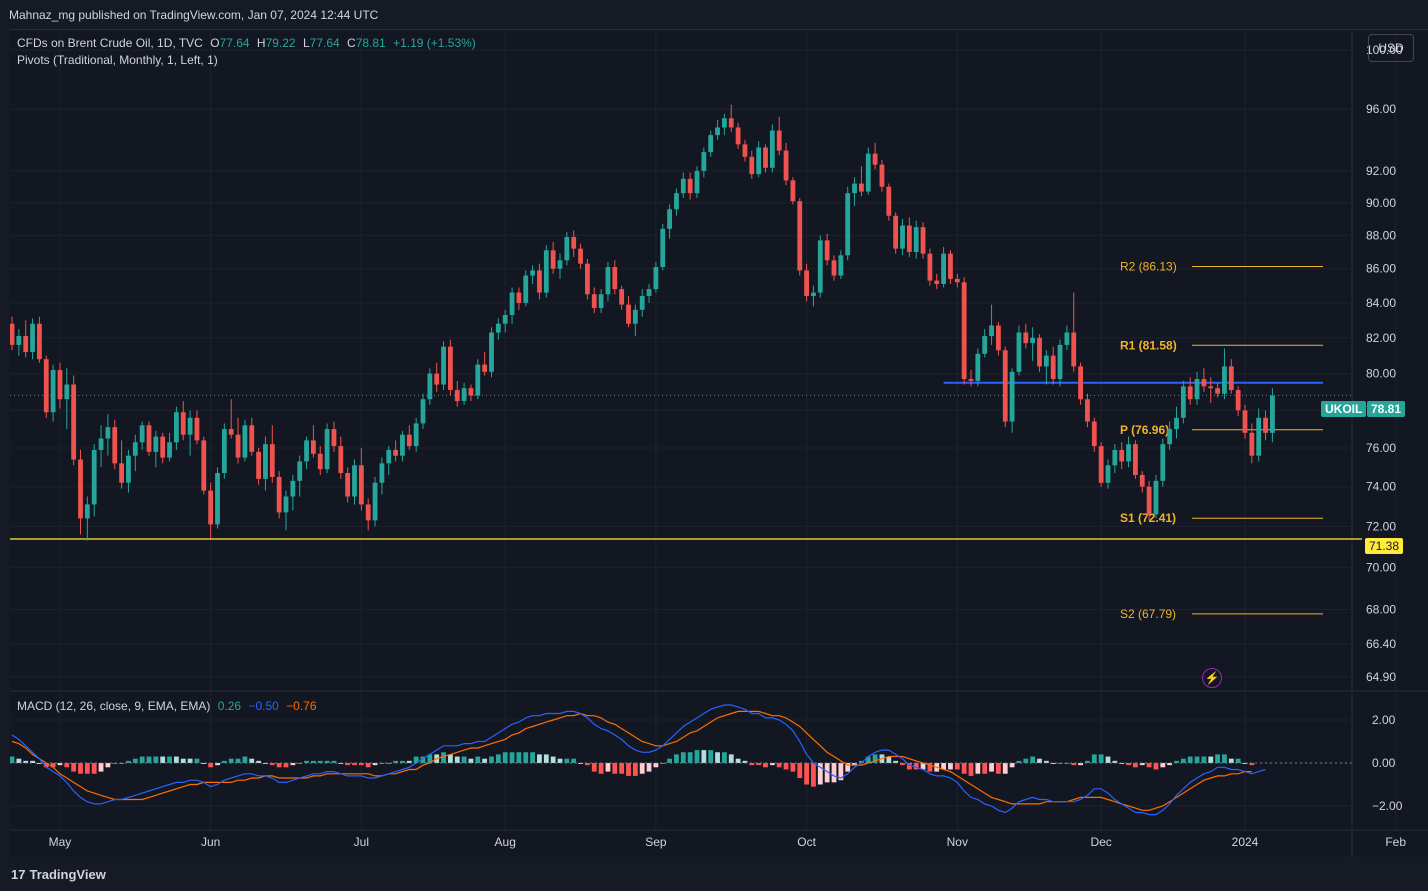  Describe the element at coordinates (263, 706) in the screenshot. I see `macd-line-value: −0.50` at that location.